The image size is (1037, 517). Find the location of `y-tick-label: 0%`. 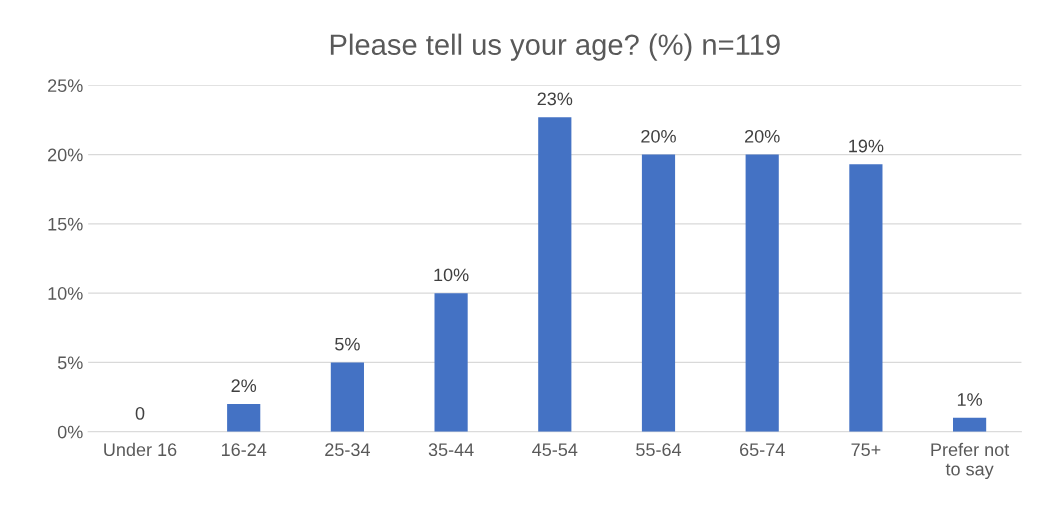

y-tick-label: 0% is located at coordinates (70, 432).